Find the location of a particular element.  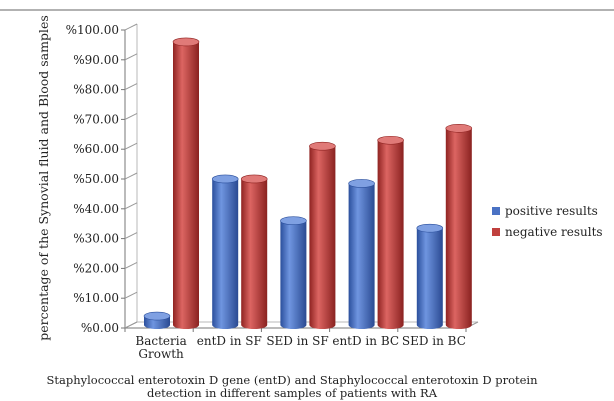

y-tick-label: %20.00 is located at coordinates (96, 268).